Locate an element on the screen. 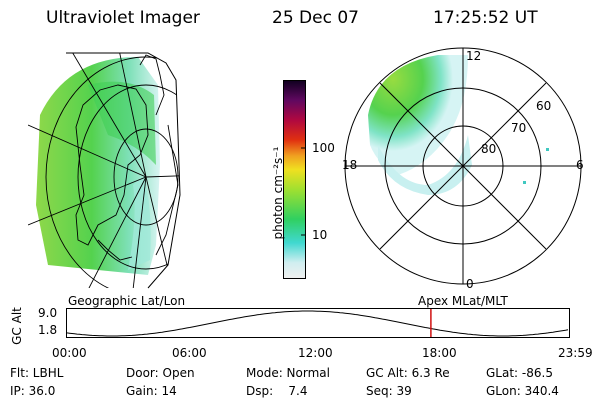 Image resolution: width=600 pixels, height=400 pixels. timeline-tick-0600: 06:00 is located at coordinates (189, 353).